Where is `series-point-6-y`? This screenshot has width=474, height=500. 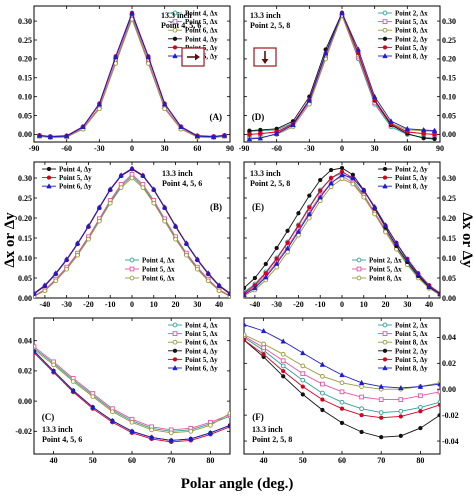
series-point-6-y is located at coordinates (132, 230).